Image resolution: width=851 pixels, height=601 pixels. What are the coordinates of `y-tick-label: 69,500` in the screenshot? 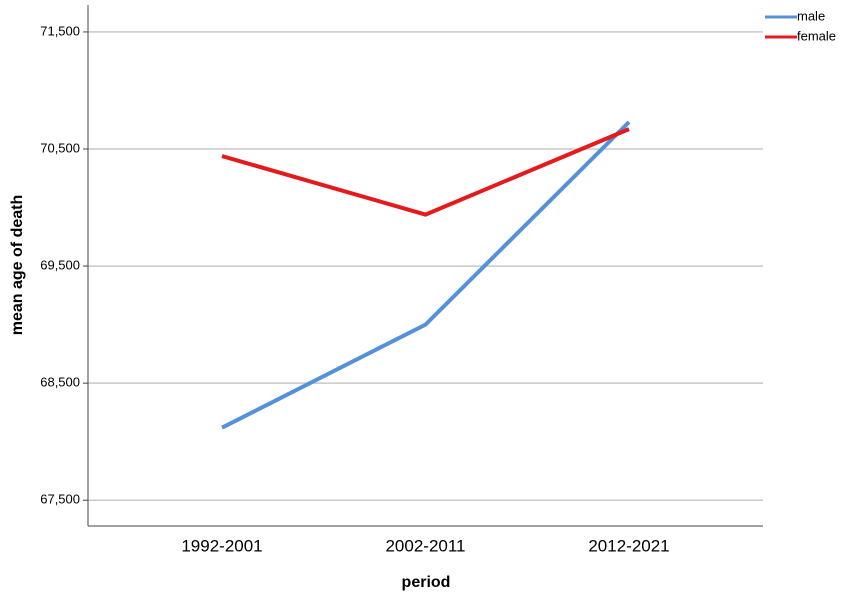 It's located at (60, 265).